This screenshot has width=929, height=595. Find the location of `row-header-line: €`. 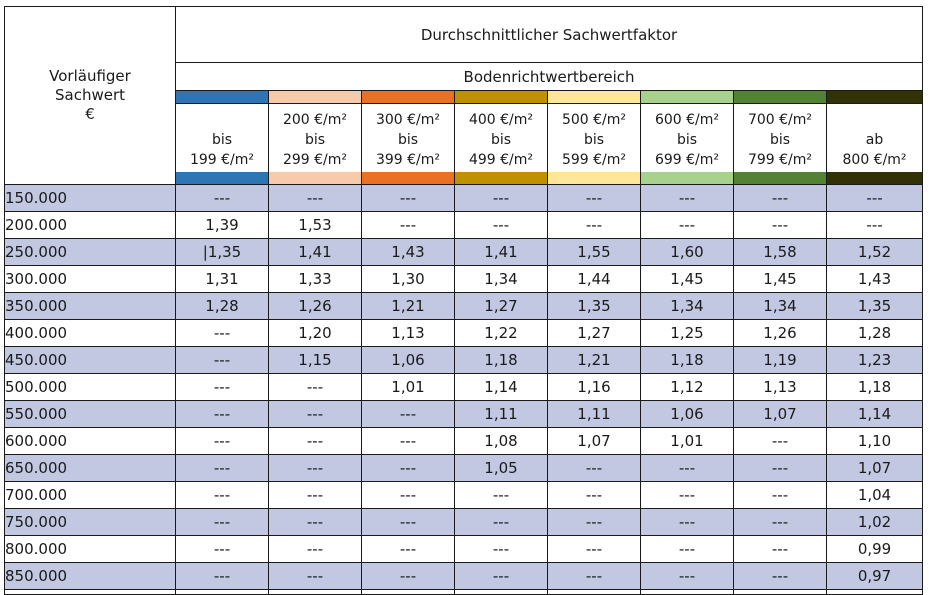

row-header-line: € is located at coordinates (90, 114).